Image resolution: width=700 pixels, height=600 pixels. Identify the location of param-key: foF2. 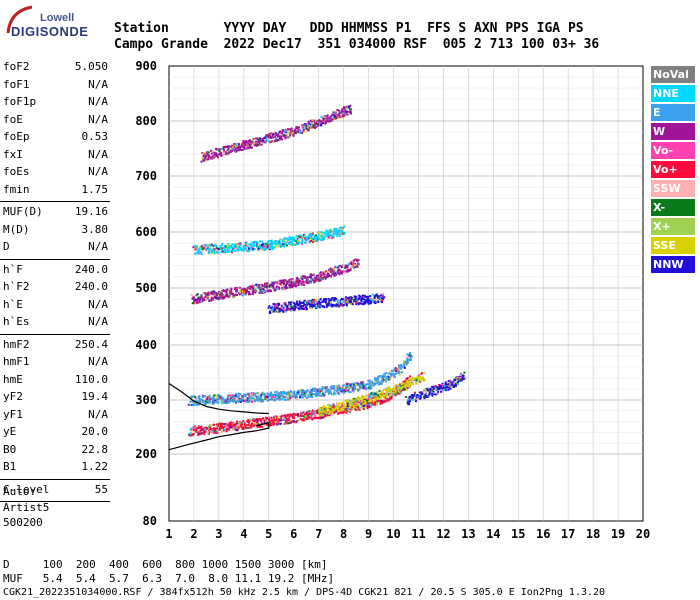
(16, 66).